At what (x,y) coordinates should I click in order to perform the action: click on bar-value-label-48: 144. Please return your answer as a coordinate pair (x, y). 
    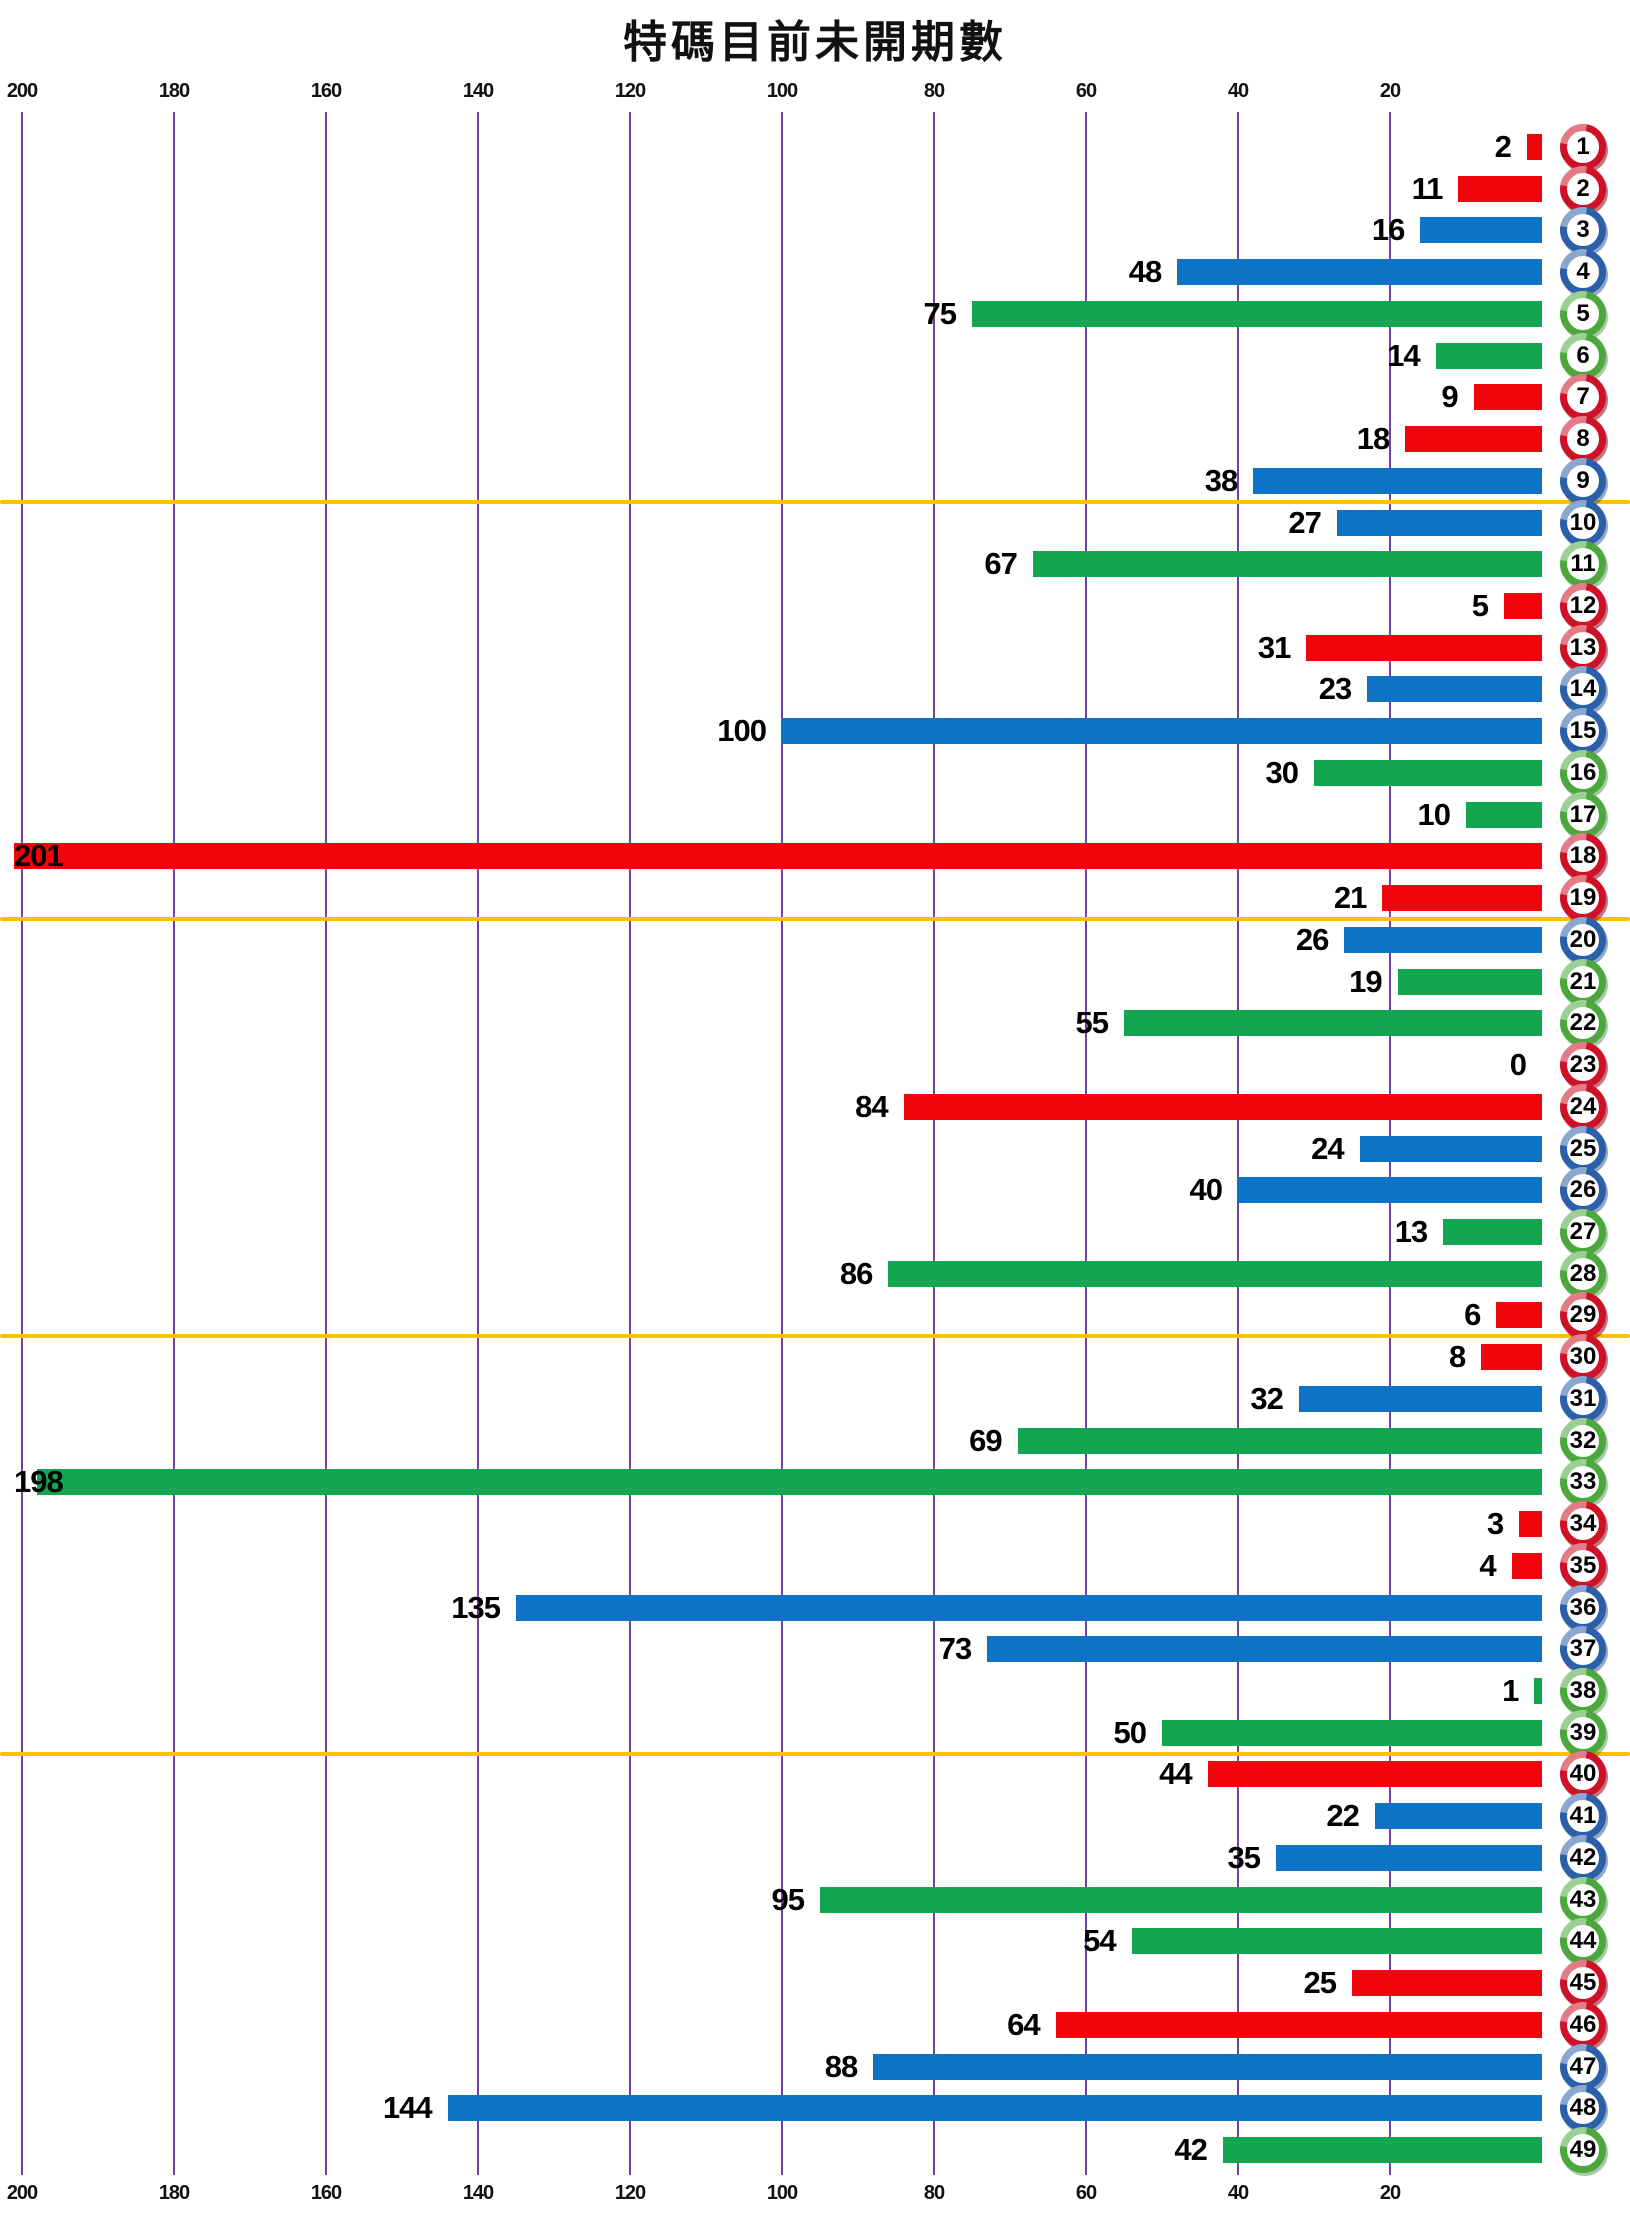
    Looking at the image, I should click on (407, 2108).